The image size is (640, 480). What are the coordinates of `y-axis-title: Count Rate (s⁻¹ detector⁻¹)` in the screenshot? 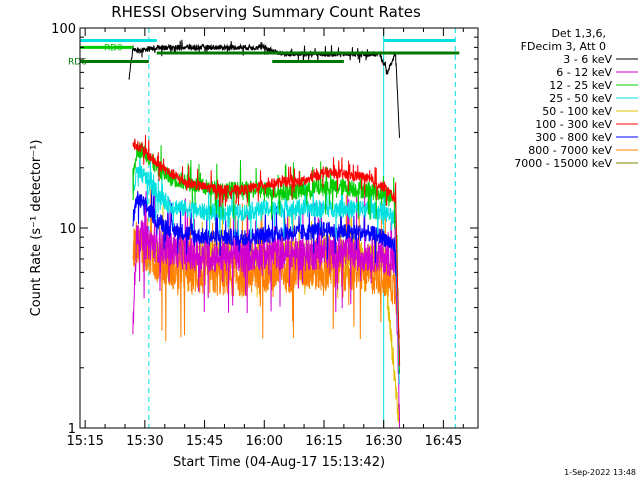 It's located at (36, 228).